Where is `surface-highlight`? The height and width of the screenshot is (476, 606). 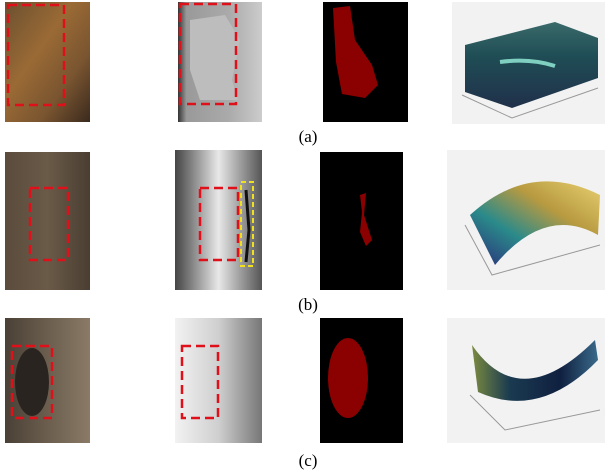 surface-highlight is located at coordinates (527, 63).